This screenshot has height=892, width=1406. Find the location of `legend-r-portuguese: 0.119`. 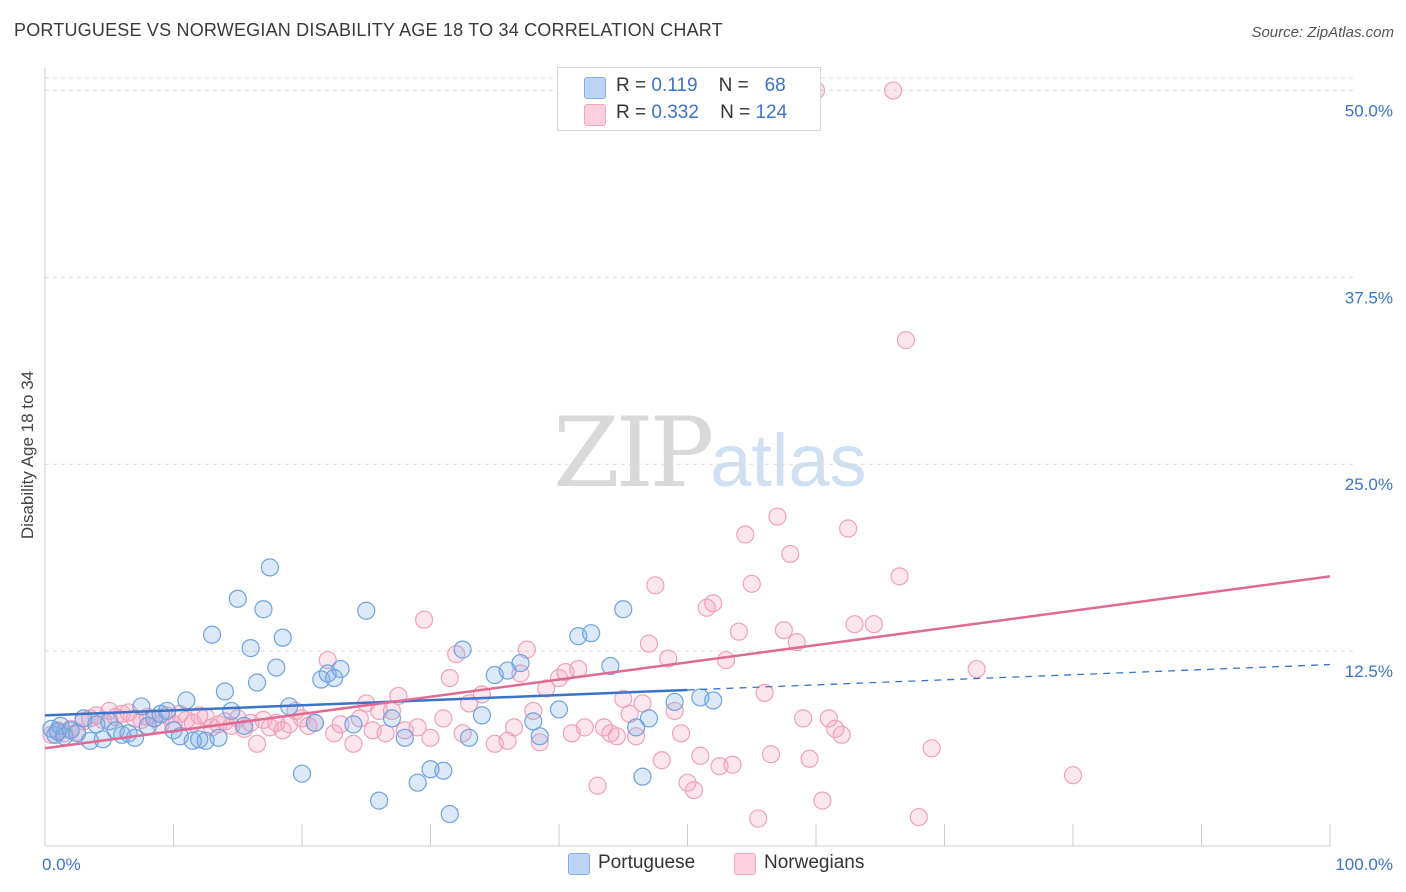

legend-r-portuguese: 0.119 is located at coordinates (674, 85).